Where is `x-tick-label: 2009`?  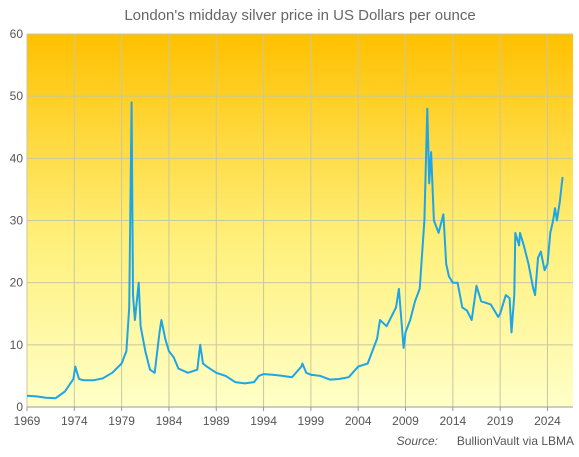
x-tick-label: 2009 is located at coordinates (405, 421).